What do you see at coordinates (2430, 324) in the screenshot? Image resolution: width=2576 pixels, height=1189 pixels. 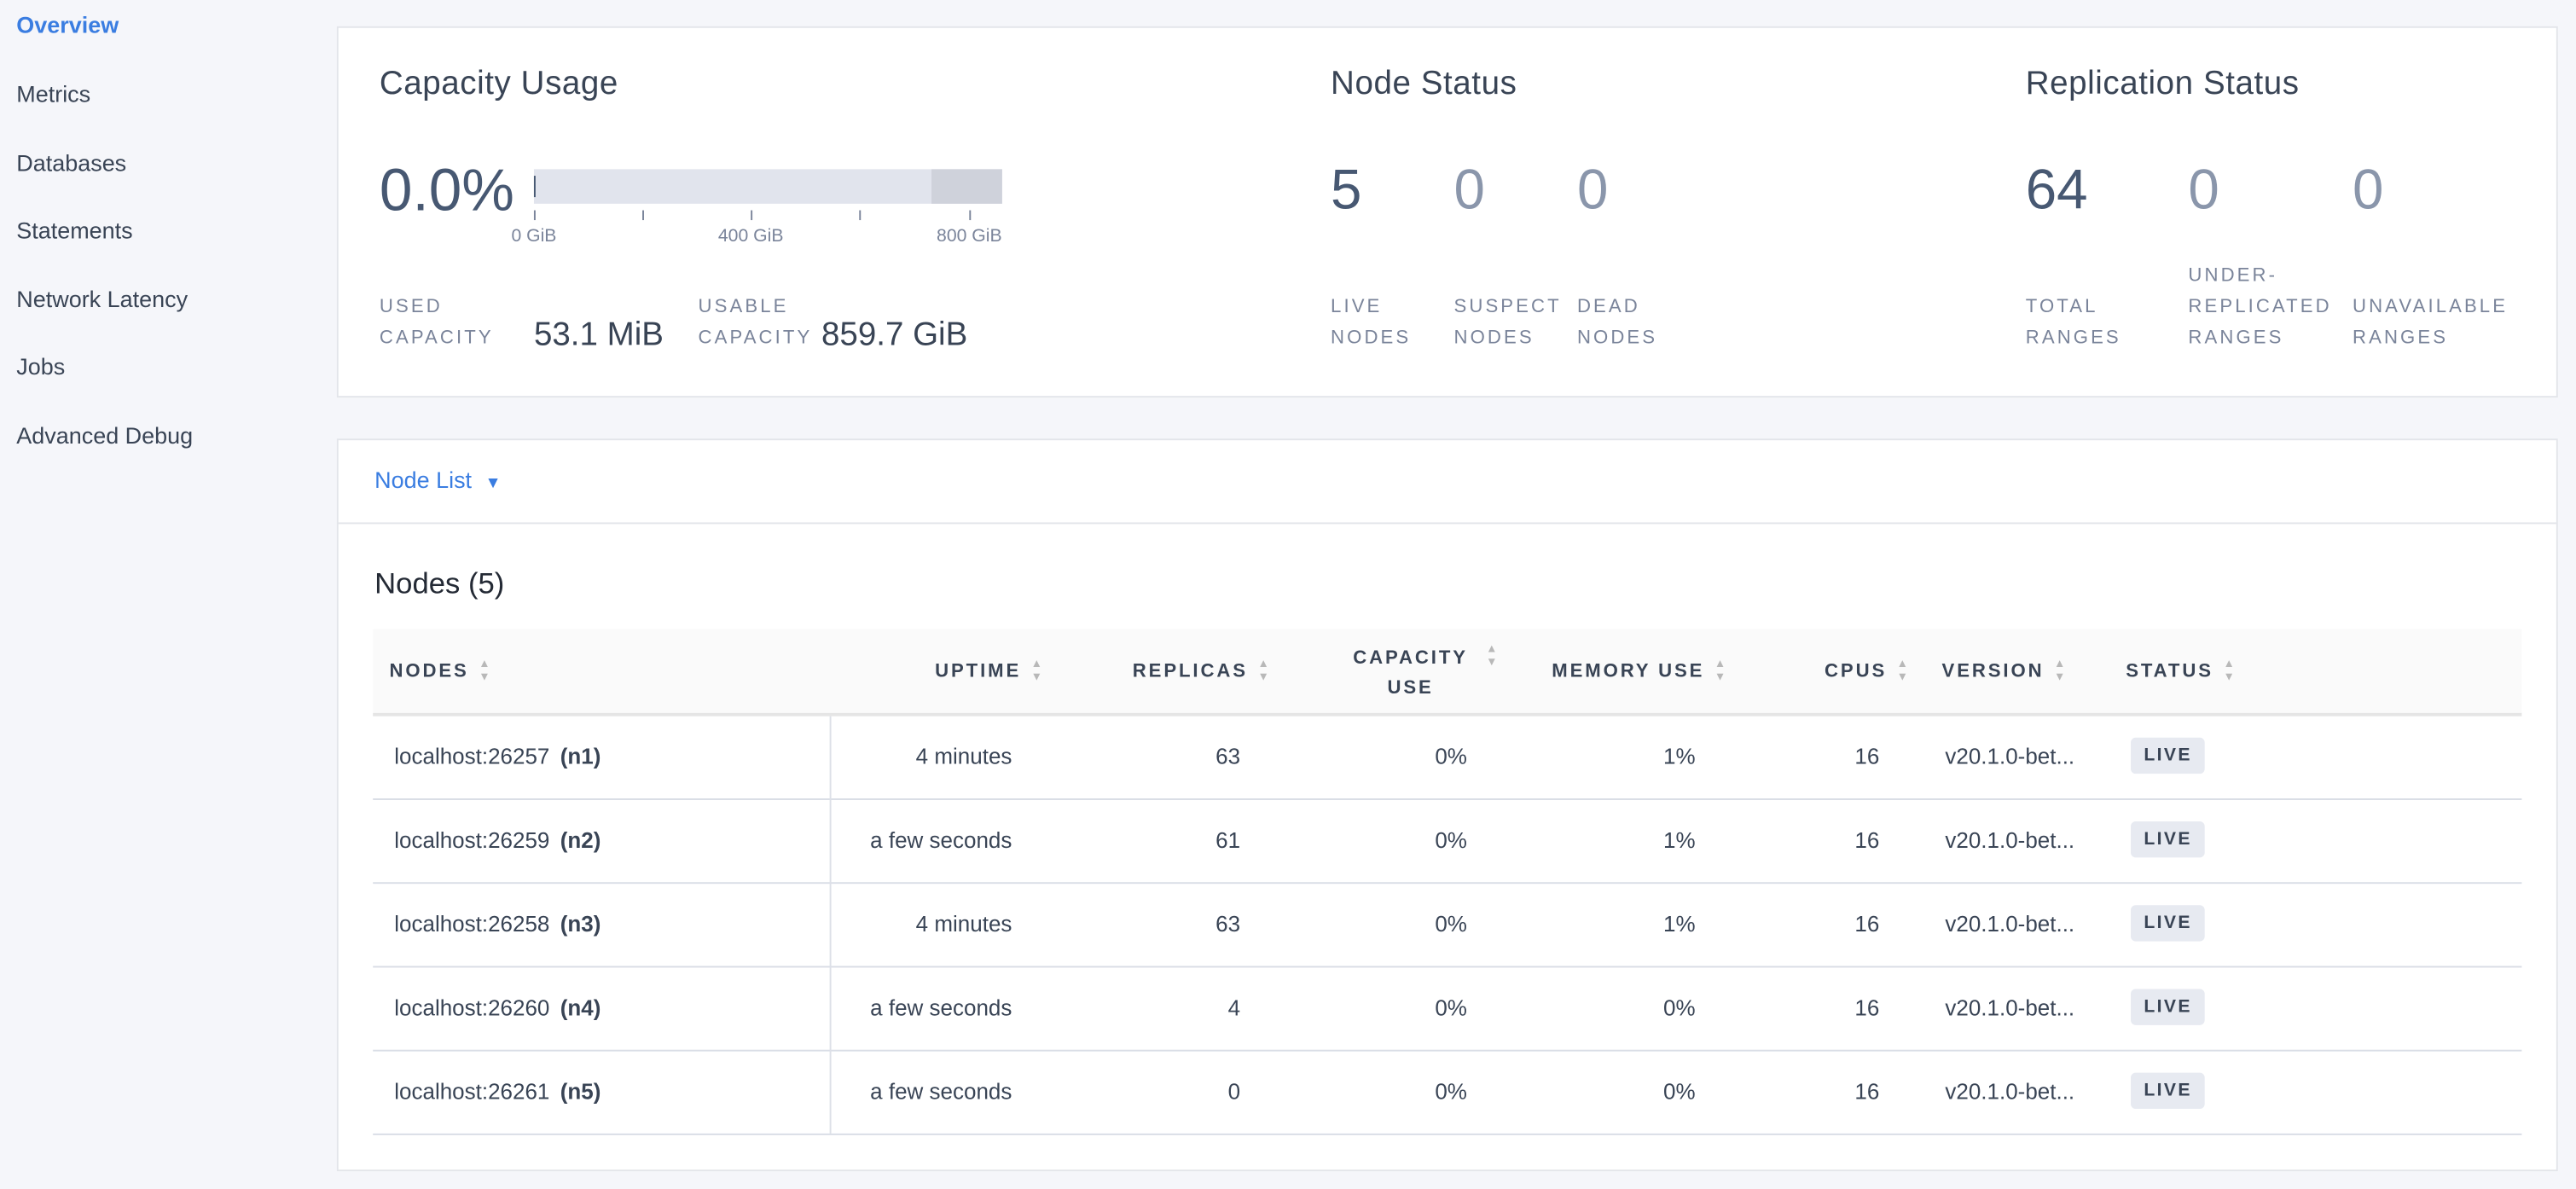 I see `unavailable-ranges-label: UNAVAILABLE RANGES` at bounding box center [2430, 324].